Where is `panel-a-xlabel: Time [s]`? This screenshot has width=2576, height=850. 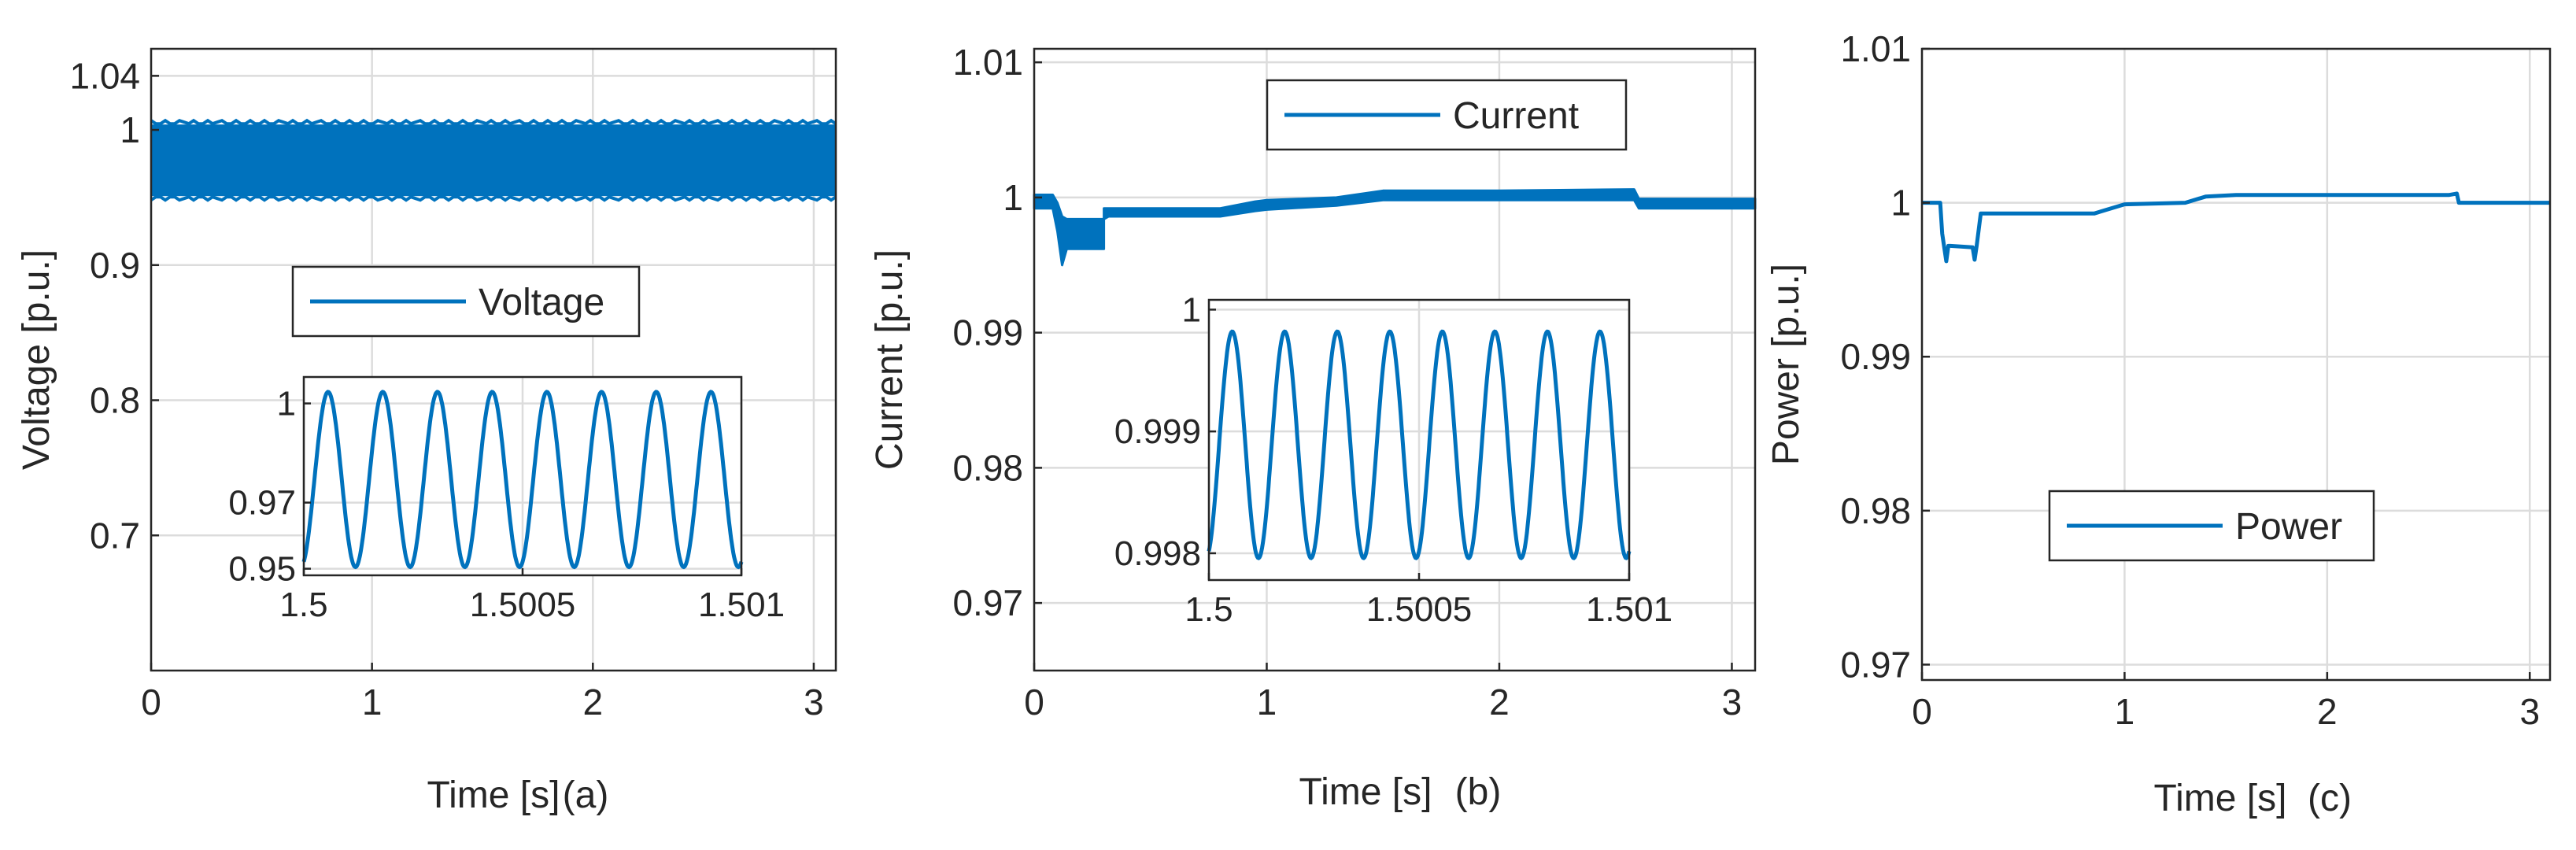 panel-a-xlabel: Time [s] is located at coordinates (493, 795).